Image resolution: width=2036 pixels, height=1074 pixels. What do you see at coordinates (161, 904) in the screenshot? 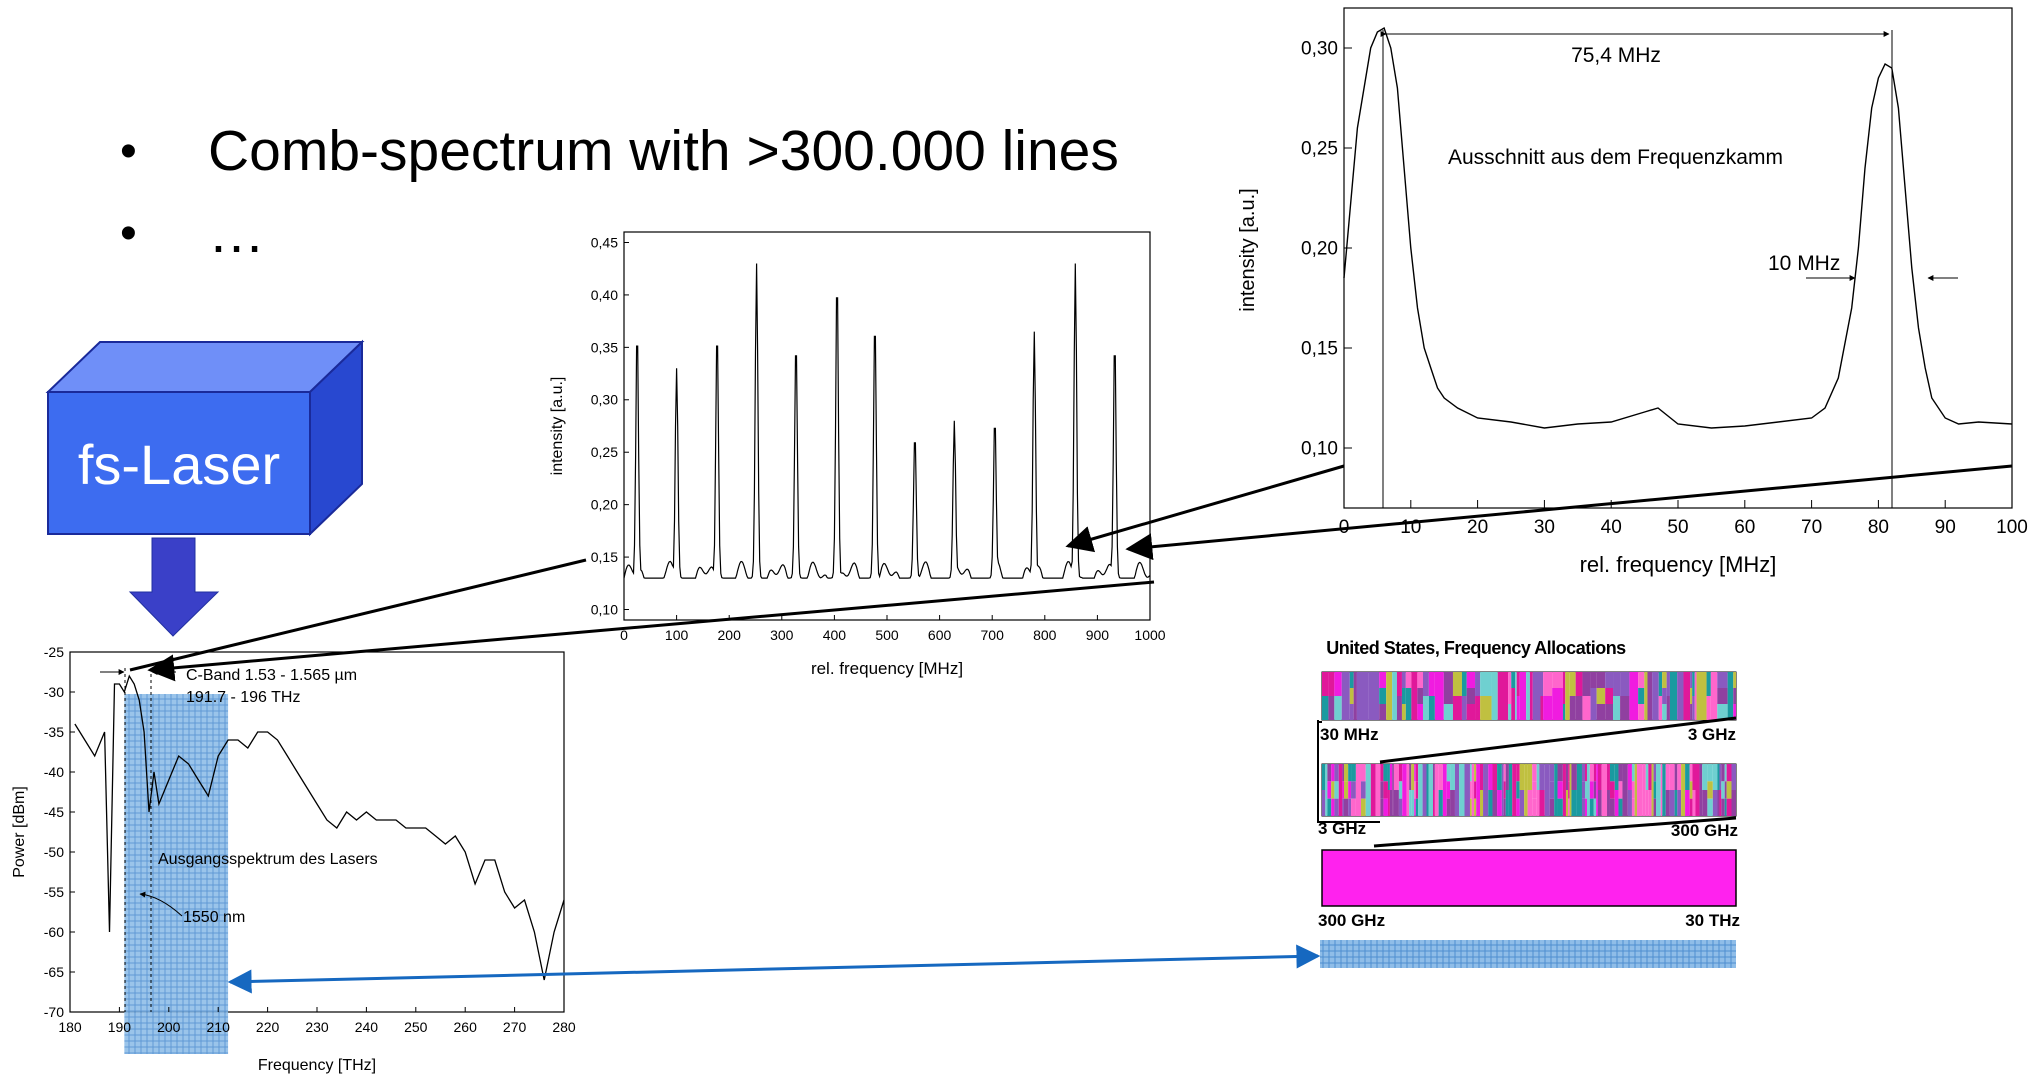
I see `annotation-1550-arrow` at bounding box center [161, 904].